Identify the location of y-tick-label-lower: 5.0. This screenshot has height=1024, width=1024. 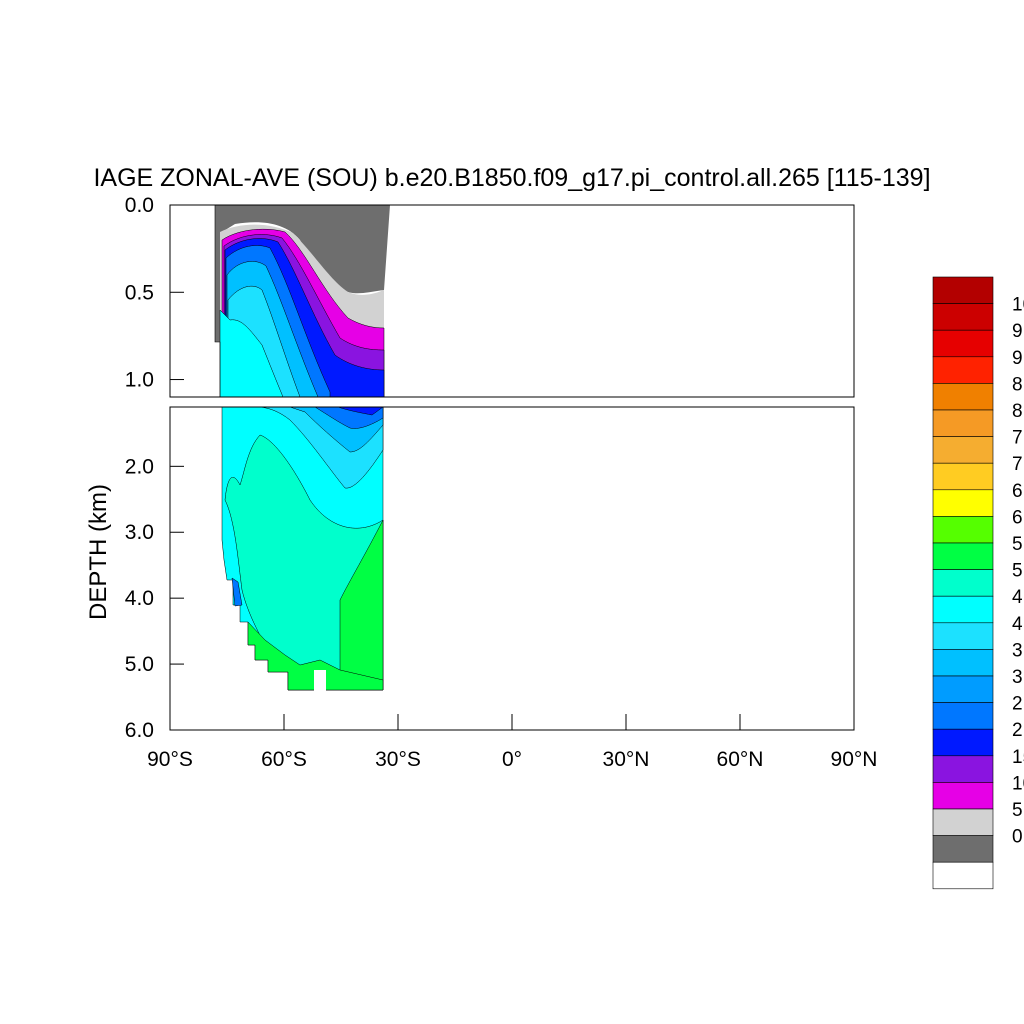
(139, 664).